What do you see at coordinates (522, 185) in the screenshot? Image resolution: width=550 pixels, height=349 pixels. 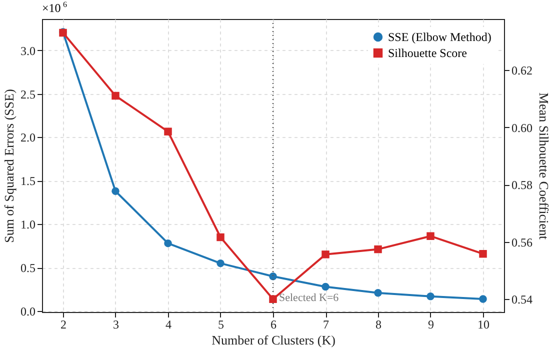 I see `y2-tick-label: 0.58` at bounding box center [522, 185].